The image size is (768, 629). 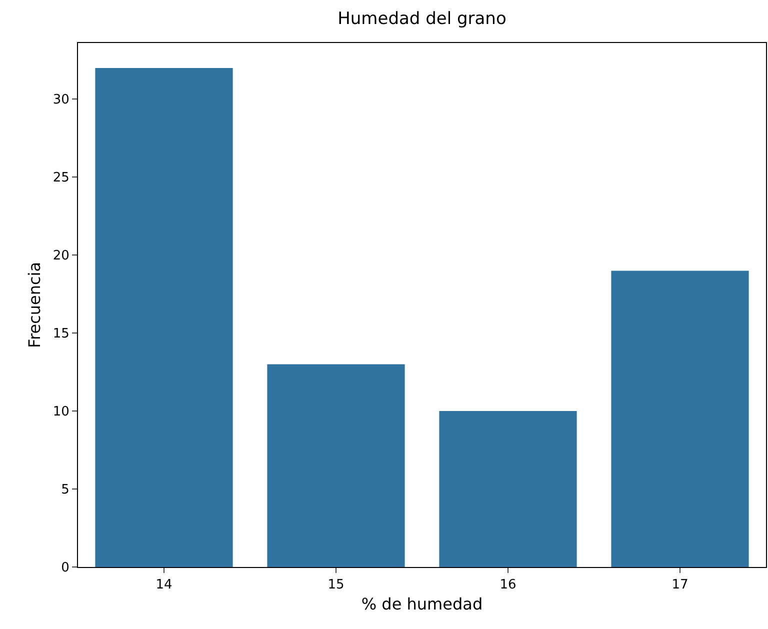 I want to click on x-tick-label: 17, so click(x=680, y=585).